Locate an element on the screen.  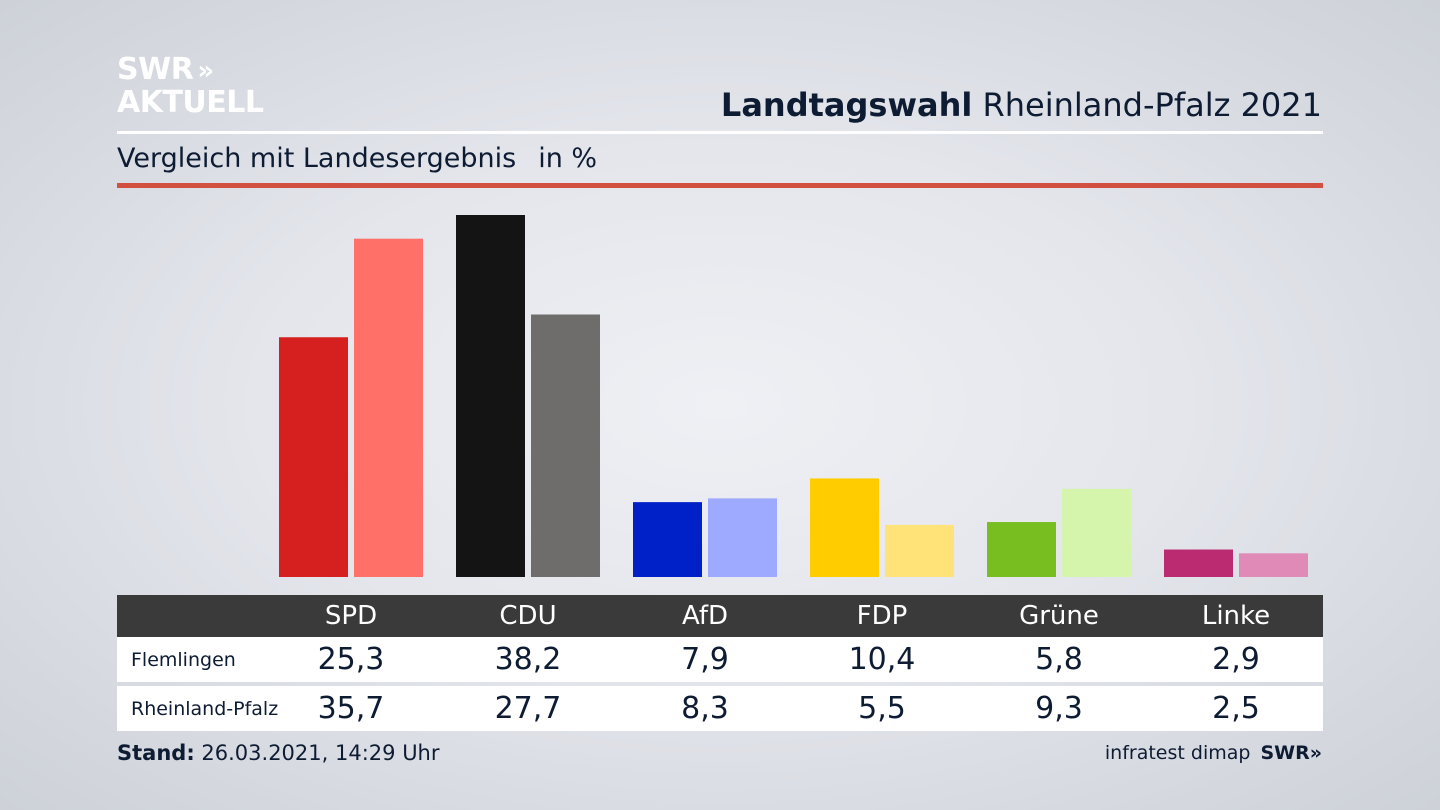
bar-cdu-local is located at coordinates (490, 396).